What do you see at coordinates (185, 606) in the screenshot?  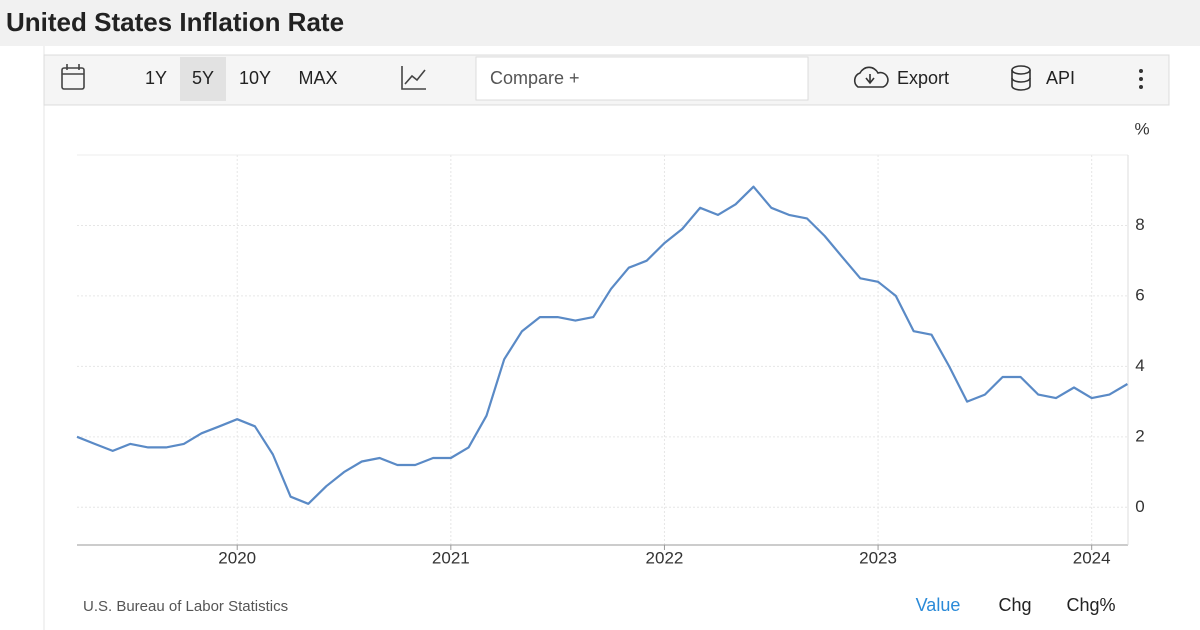 I see `source: U.S. Bureau of Labor Statistics` at bounding box center [185, 606].